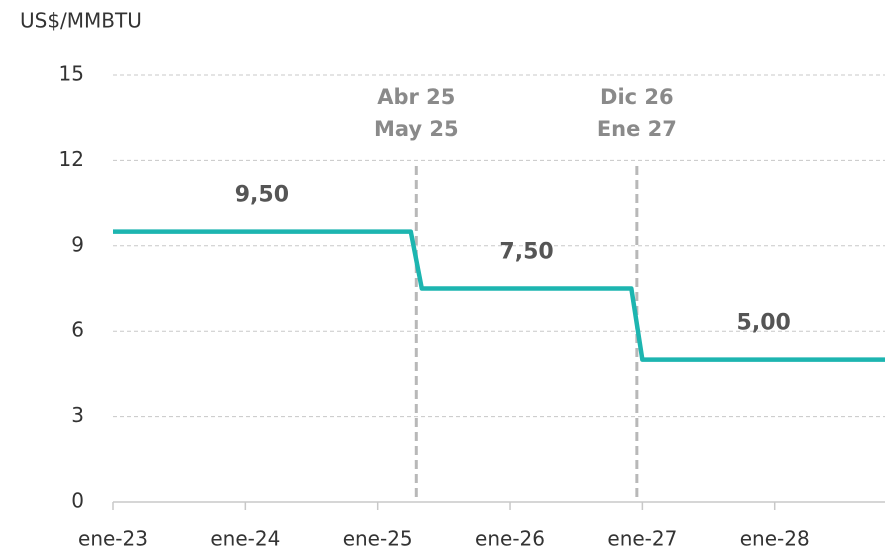 The image size is (885, 550). Describe the element at coordinates (77, 501) in the screenshot. I see `y-tick-label: 0` at that location.